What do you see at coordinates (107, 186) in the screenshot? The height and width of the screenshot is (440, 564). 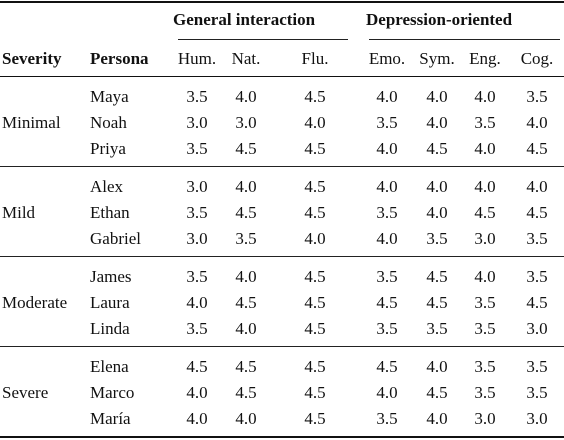 I see `persona-name: Alex` at bounding box center [107, 186].